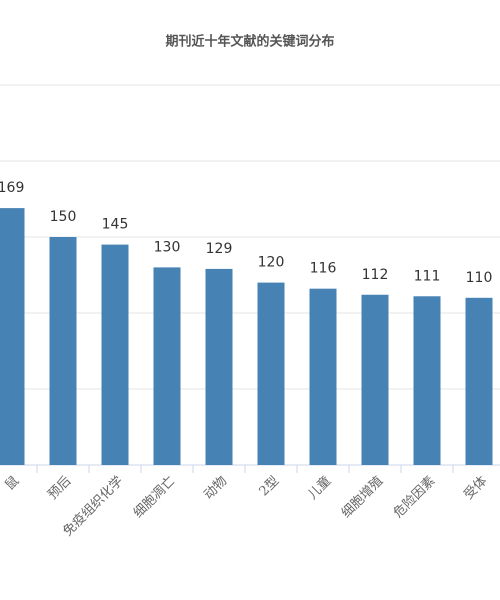  Describe the element at coordinates (375, 275) in the screenshot. I see `value-label: 112` at that location.